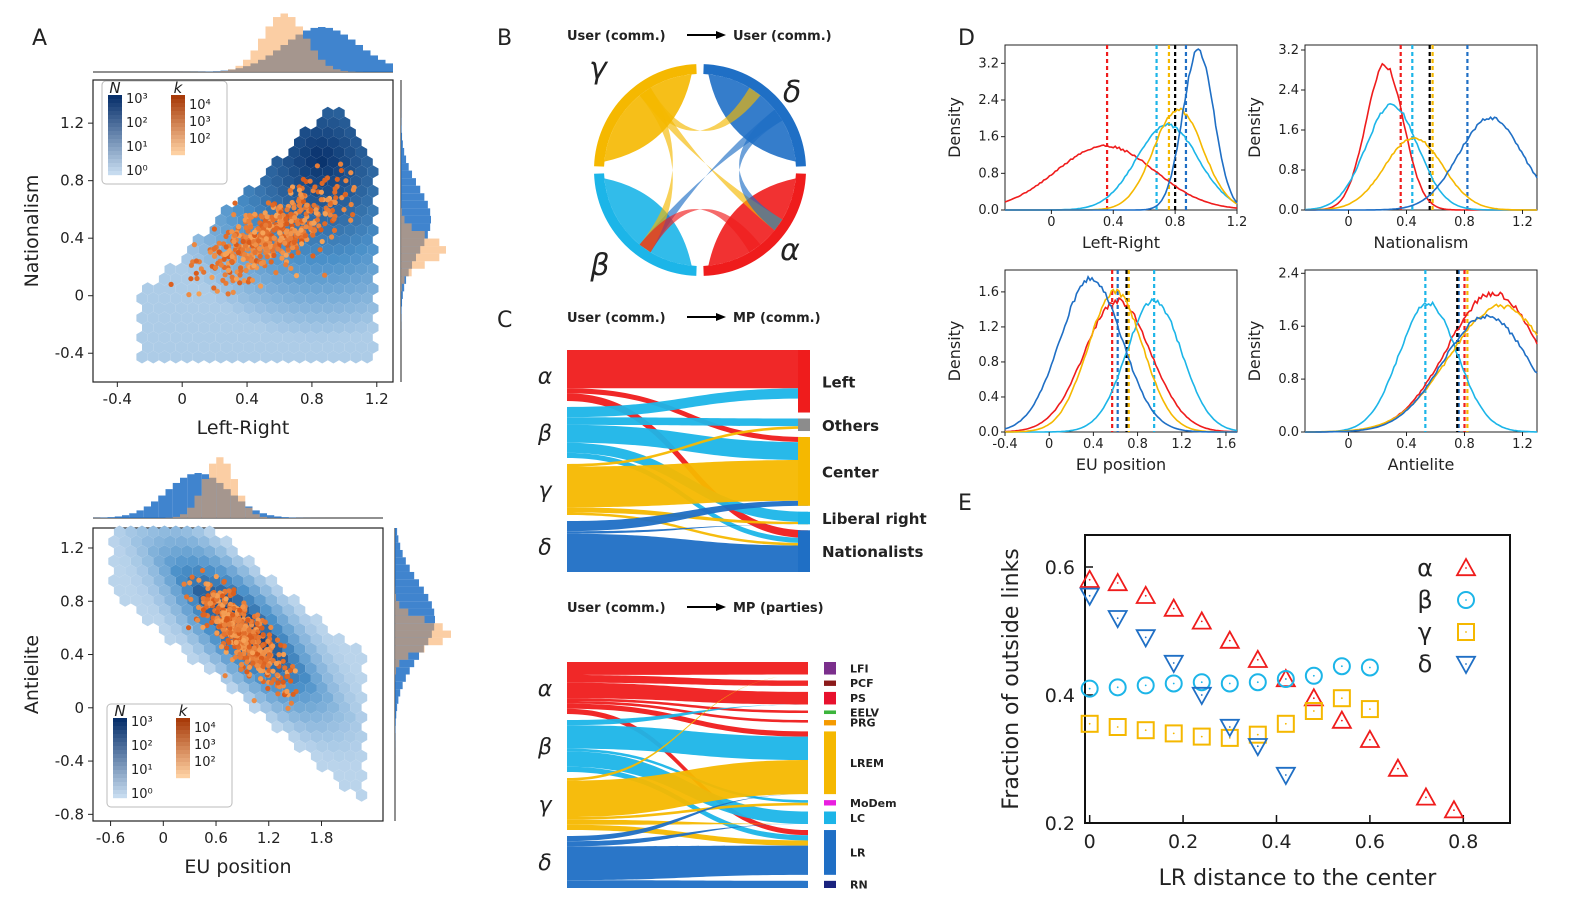 Image resolution: width=1578 pixels, height=916 pixels. Describe the element at coordinates (1254, 351) in the screenshot. I see `y-axis-label: Density` at that location.